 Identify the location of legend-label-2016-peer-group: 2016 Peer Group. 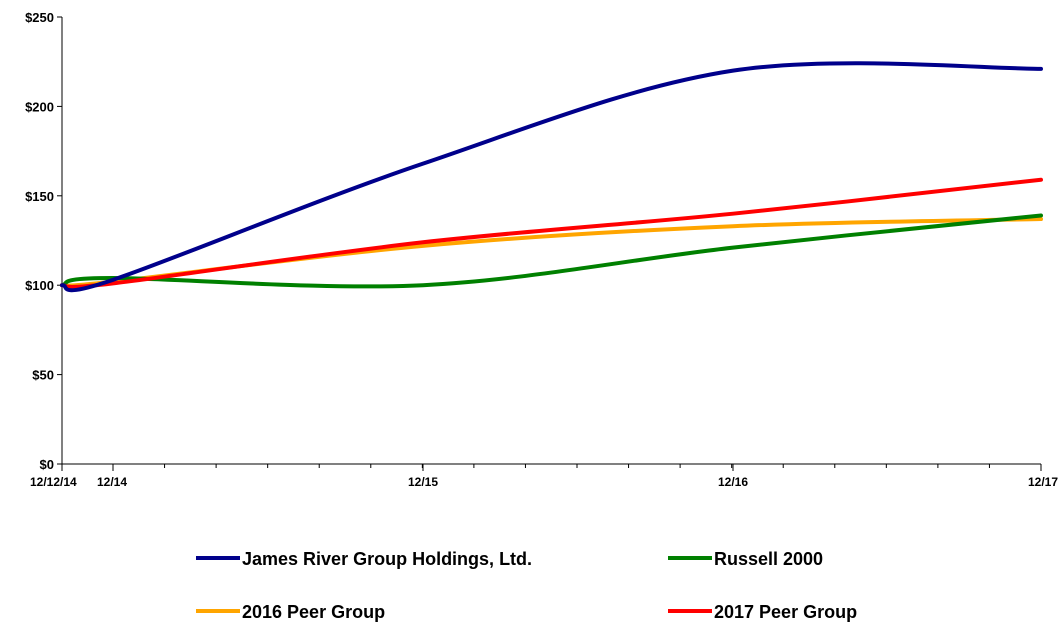
(313, 612).